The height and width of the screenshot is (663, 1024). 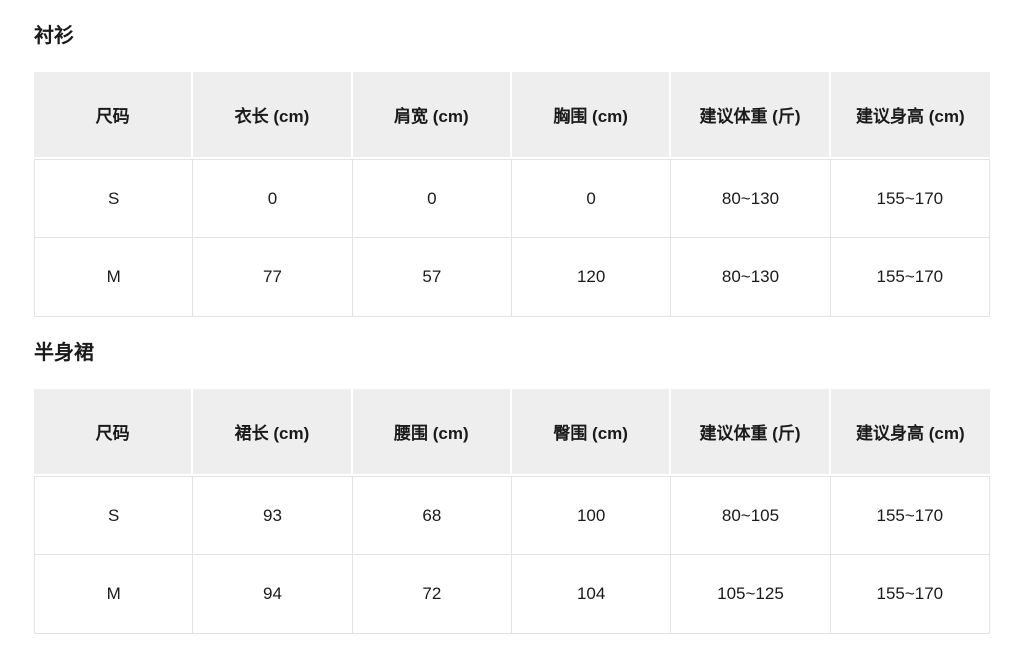 What do you see at coordinates (910, 432) in the screenshot?
I see `skirt-col-header-height: 建议身高 (cm)` at bounding box center [910, 432].